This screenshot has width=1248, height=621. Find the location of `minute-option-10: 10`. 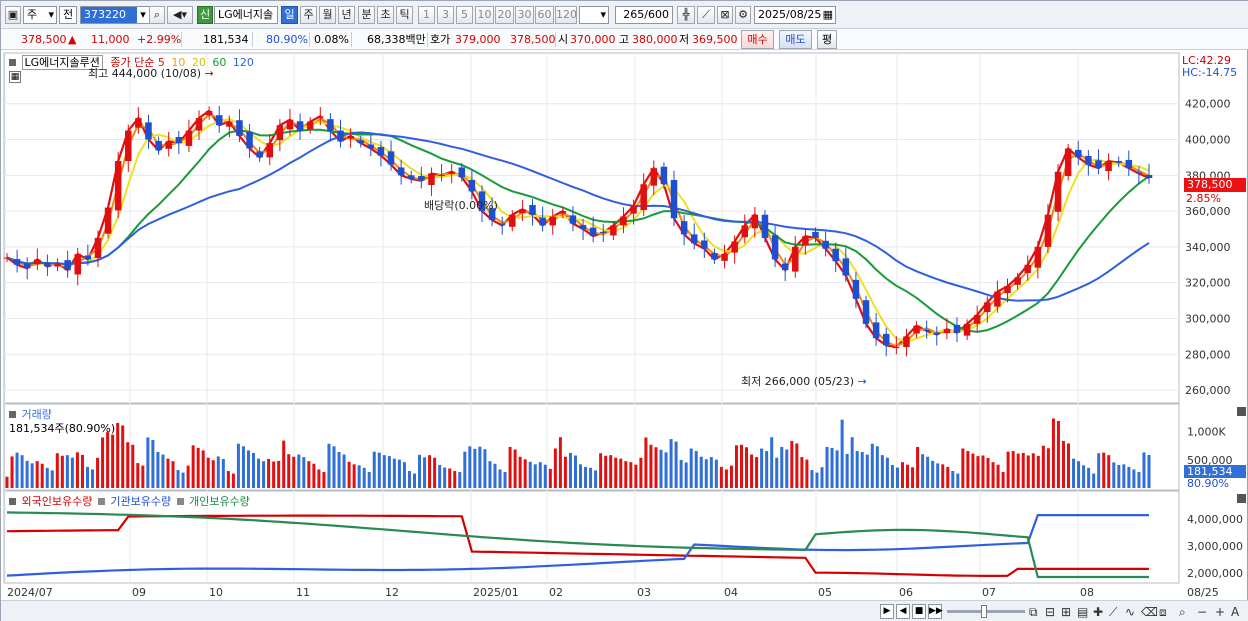

minute-option-10: 10 is located at coordinates (484, 15).